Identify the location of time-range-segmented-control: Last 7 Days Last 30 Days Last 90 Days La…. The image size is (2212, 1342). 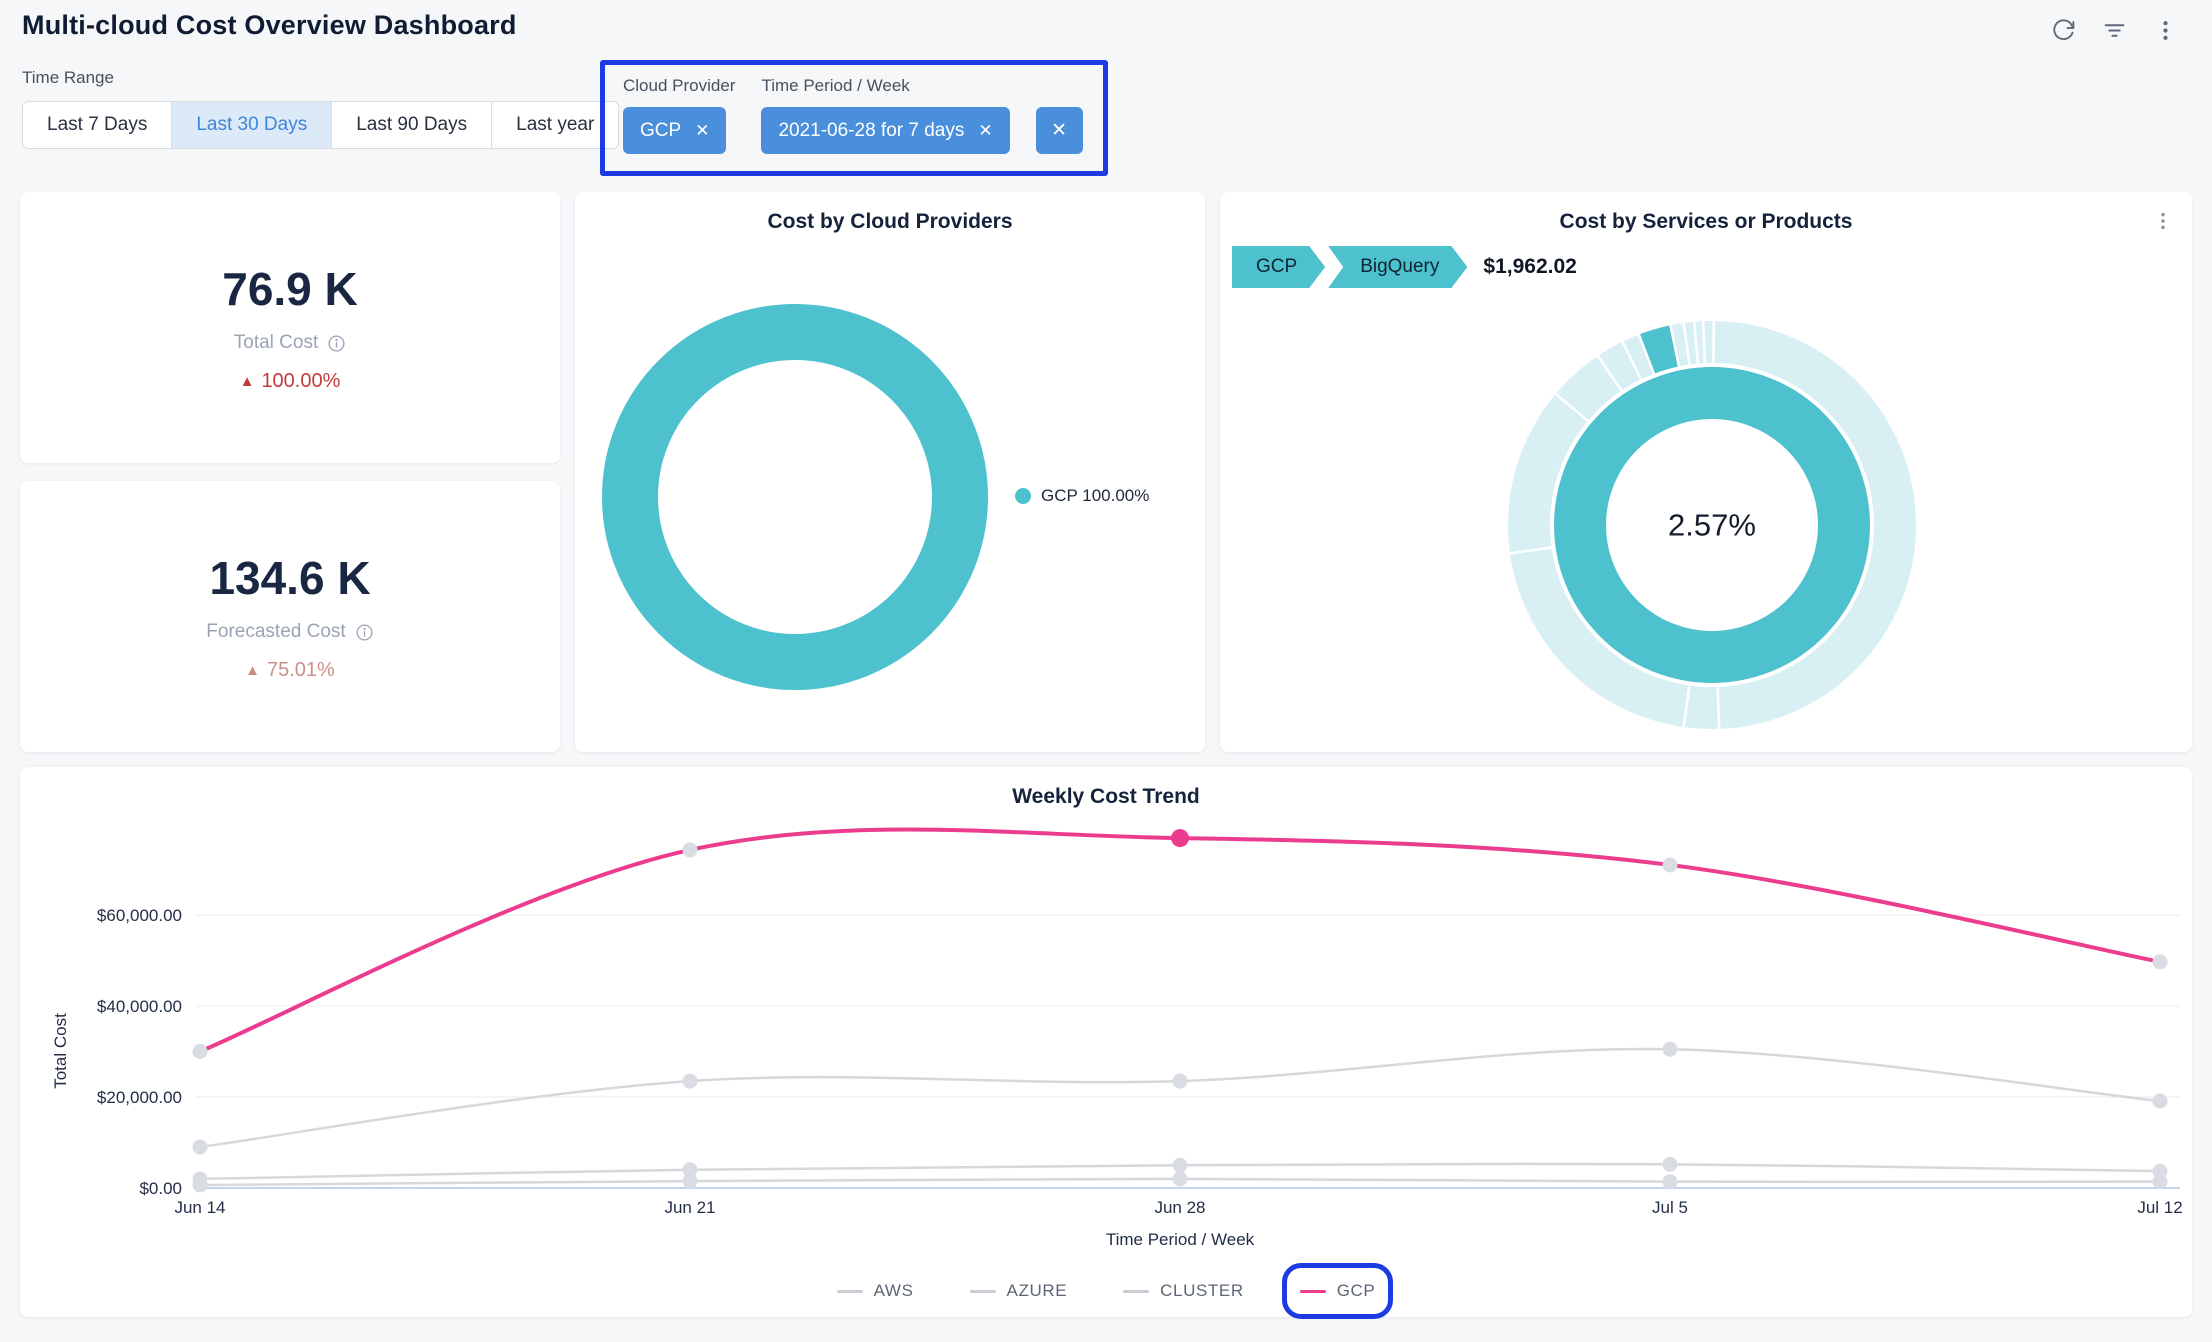
(321, 125).